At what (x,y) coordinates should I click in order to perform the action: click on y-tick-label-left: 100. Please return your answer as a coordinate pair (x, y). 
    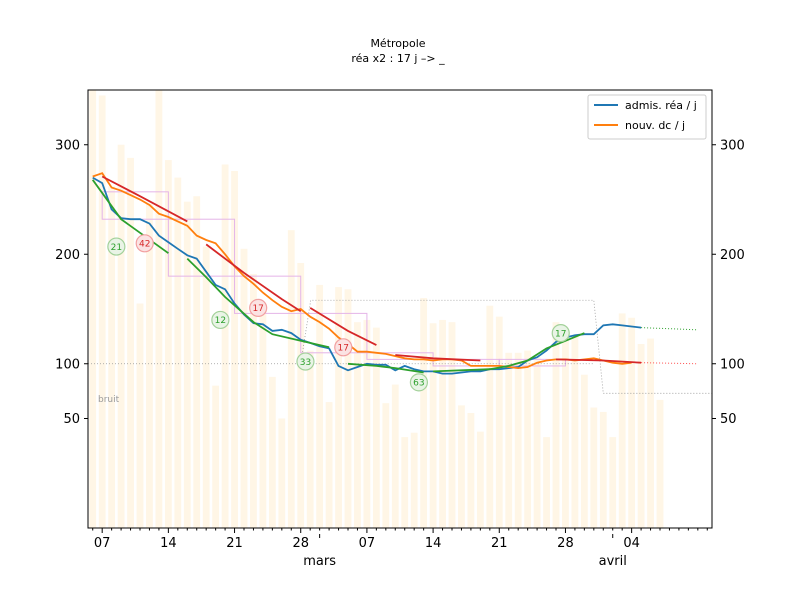
    Looking at the image, I should click on (67, 364).